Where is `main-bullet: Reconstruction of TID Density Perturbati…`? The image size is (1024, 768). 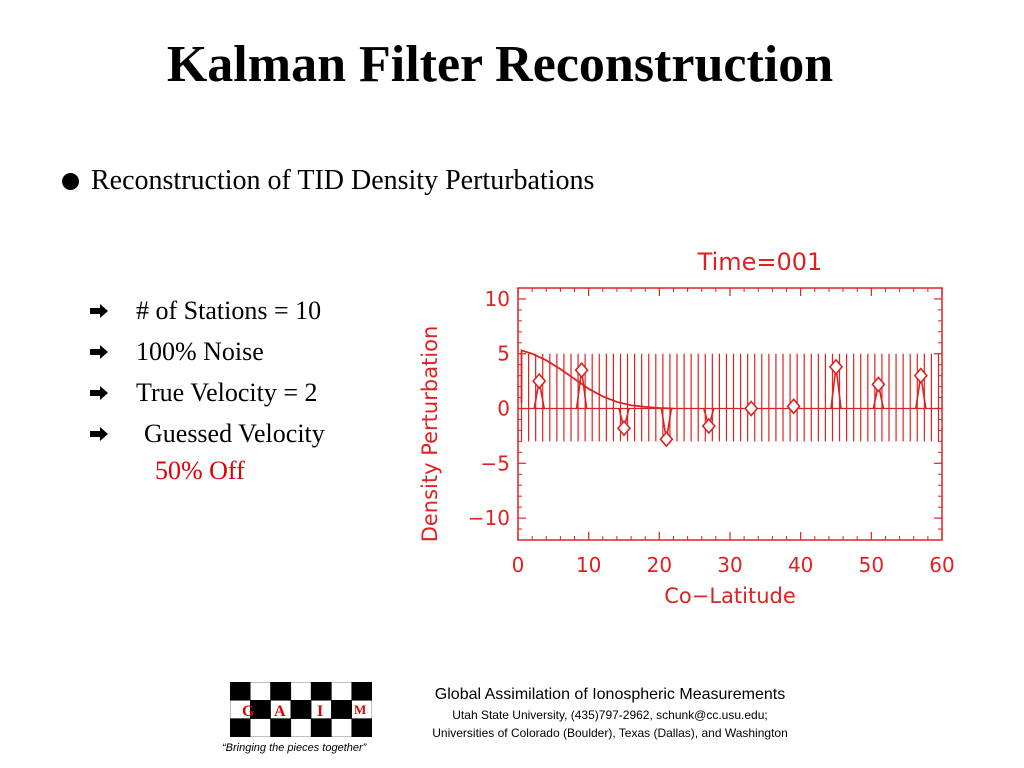 main-bullet: Reconstruction of TID Density Perturbati… is located at coordinates (328, 181).